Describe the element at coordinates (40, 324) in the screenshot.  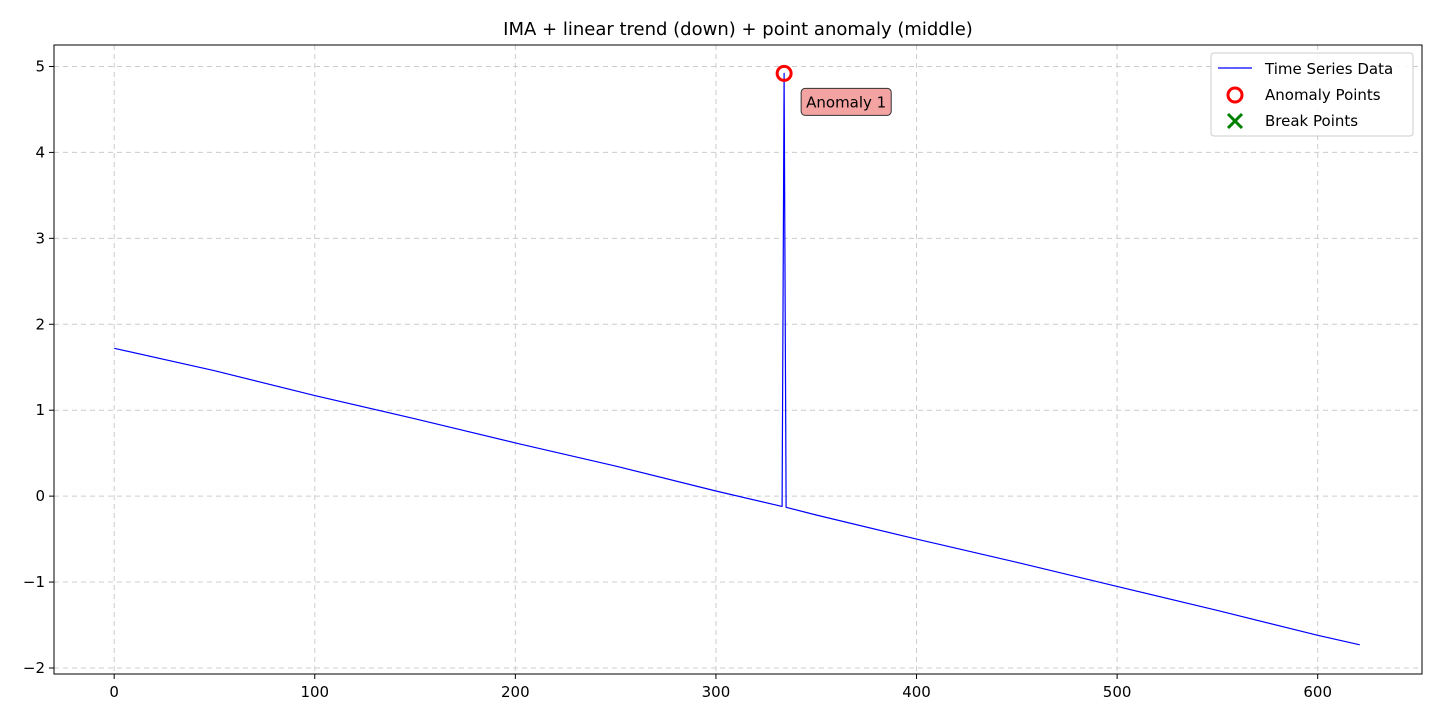
I see `y-tick-label: 2` at that location.